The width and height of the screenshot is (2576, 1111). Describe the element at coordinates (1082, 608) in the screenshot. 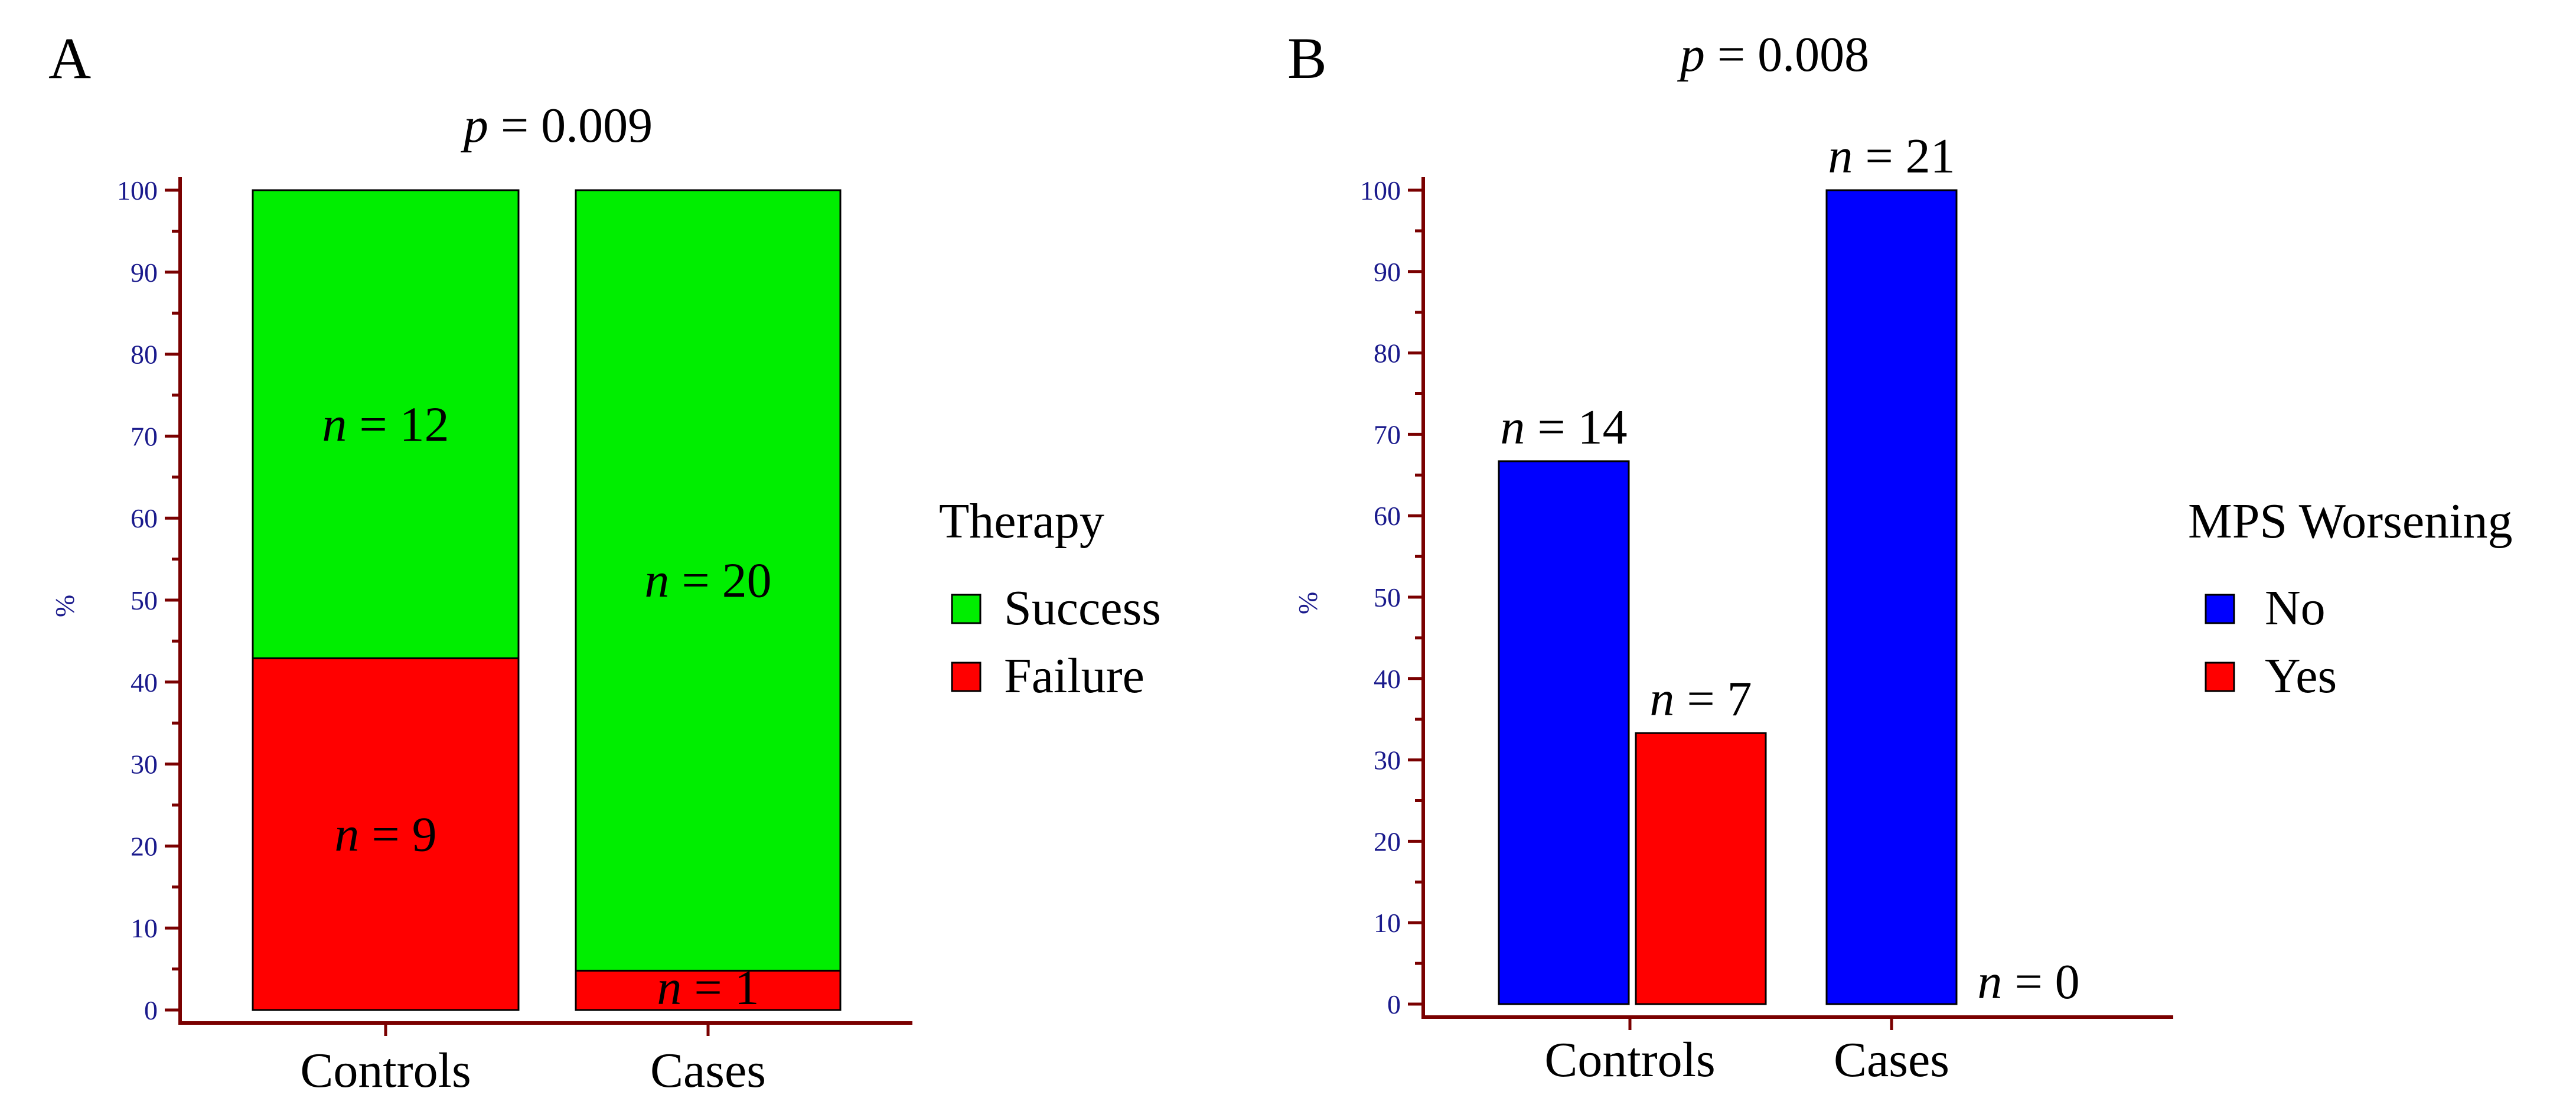

I see `legend-label-success: Success` at that location.